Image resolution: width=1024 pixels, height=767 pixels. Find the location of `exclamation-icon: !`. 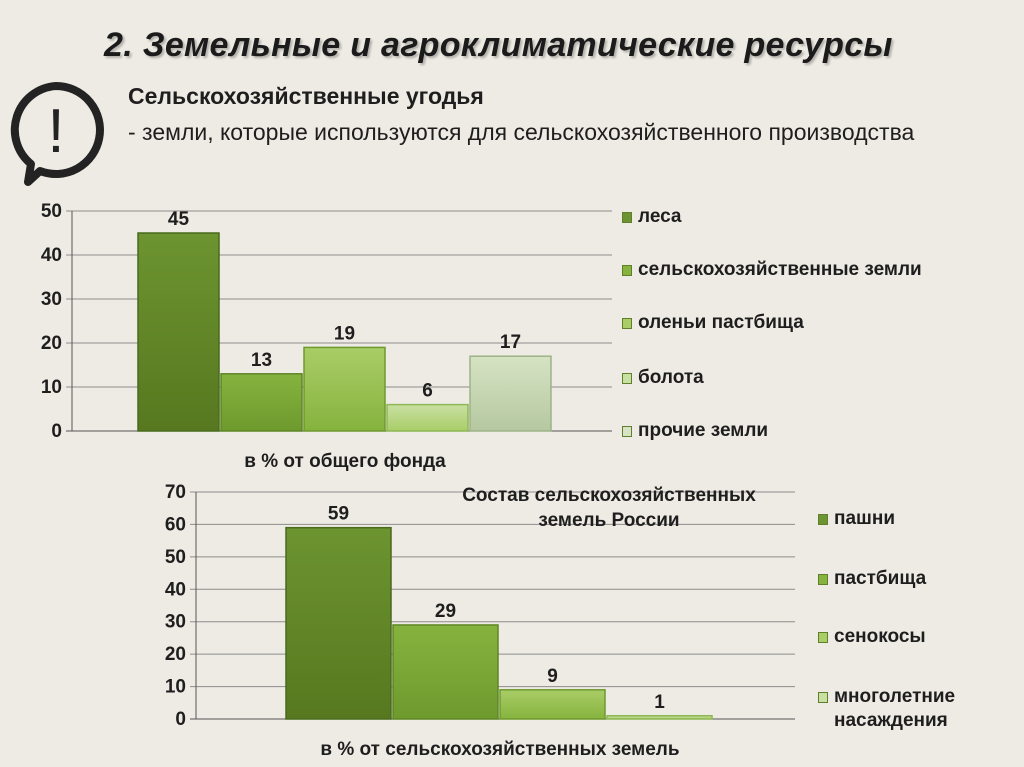

exclamation-icon: ! is located at coordinates (55, 131).